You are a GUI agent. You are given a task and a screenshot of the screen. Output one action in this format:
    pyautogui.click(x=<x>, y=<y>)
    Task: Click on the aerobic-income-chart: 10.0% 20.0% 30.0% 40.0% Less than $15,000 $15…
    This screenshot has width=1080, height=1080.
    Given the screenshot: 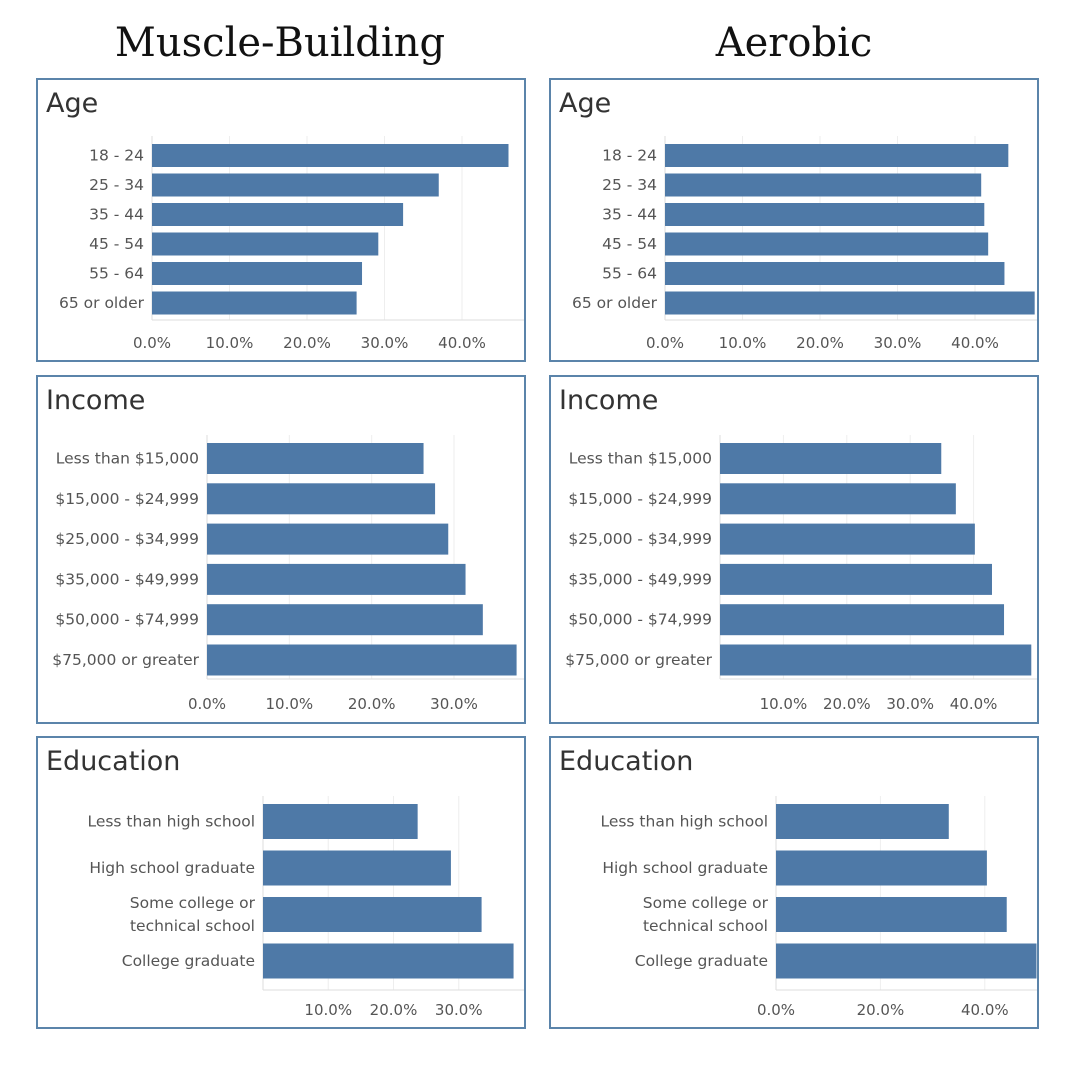 What is the action you would take?
    pyautogui.click(x=801, y=574)
    